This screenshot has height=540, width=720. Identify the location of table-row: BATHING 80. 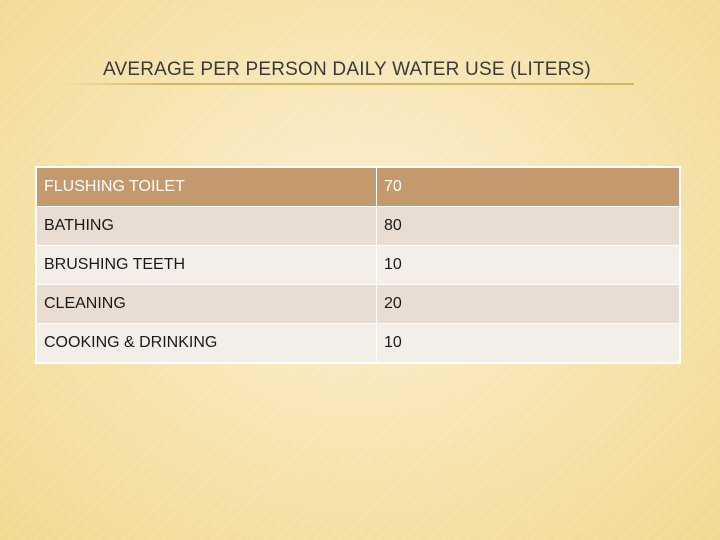
(358, 226).